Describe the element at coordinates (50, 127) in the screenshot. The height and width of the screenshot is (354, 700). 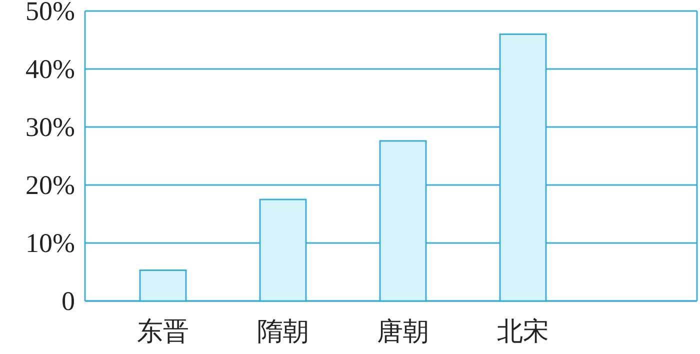
I see `y-tick-label: 30%` at that location.